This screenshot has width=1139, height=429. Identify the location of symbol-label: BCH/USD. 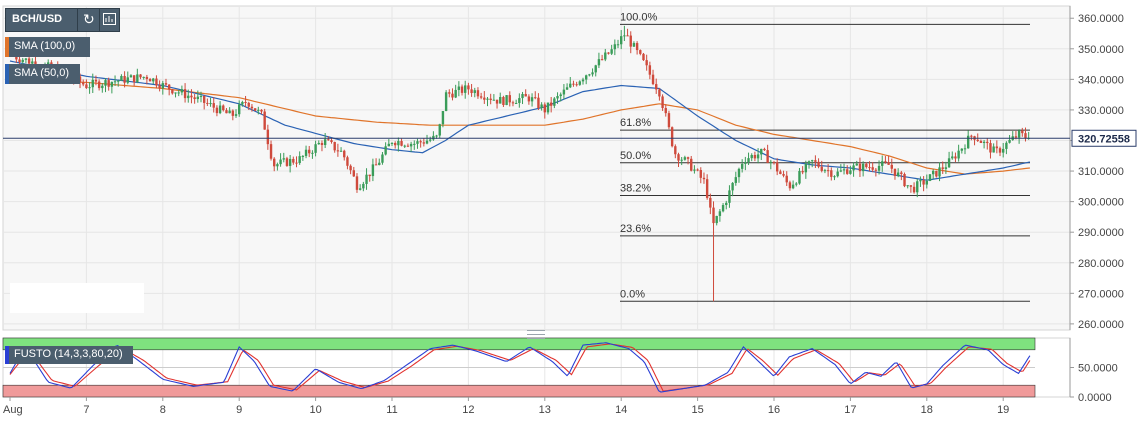
(37, 19).